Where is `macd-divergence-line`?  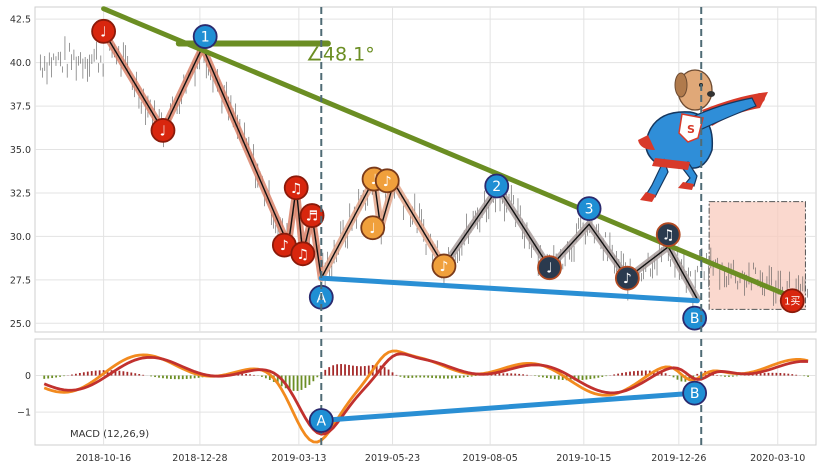
macd-divergence-line is located at coordinates (508, 407).